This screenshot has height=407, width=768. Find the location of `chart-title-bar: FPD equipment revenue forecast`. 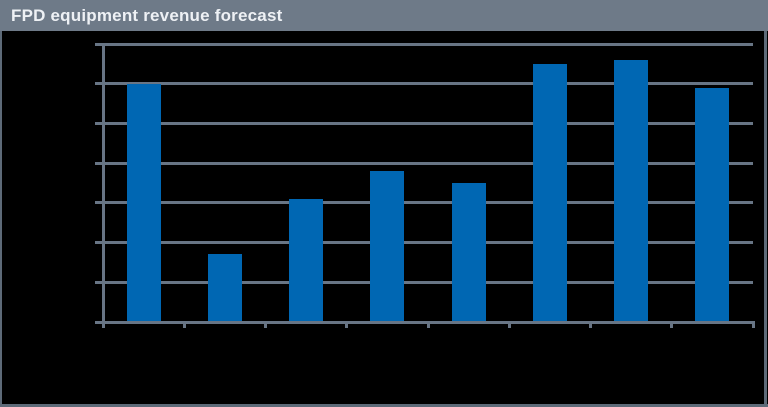

chart-title-bar: FPD equipment revenue forecast is located at coordinates (384, 15).